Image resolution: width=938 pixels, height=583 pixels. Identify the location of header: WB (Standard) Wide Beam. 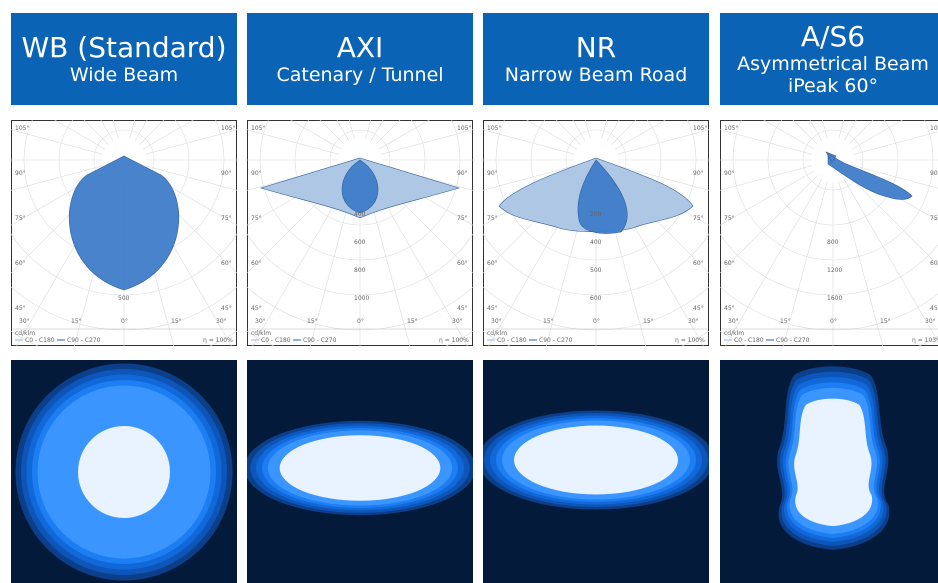
(124, 59).